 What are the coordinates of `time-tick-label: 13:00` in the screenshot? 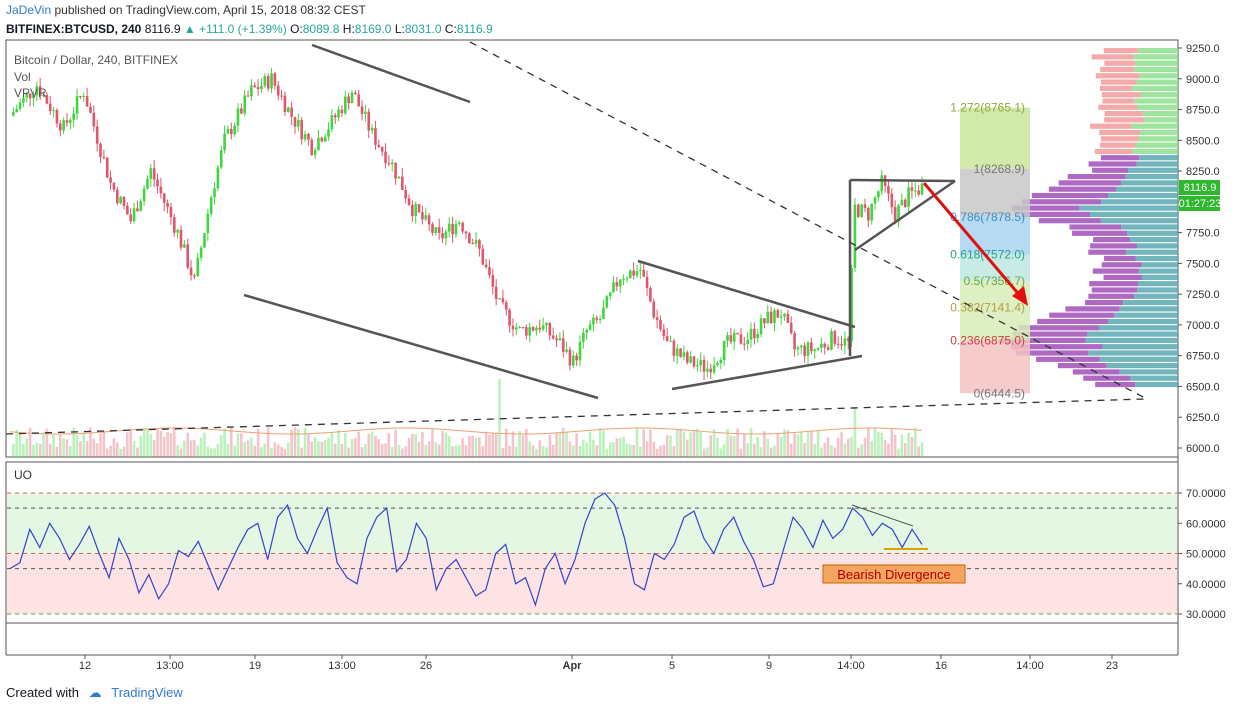 It's located at (342, 666).